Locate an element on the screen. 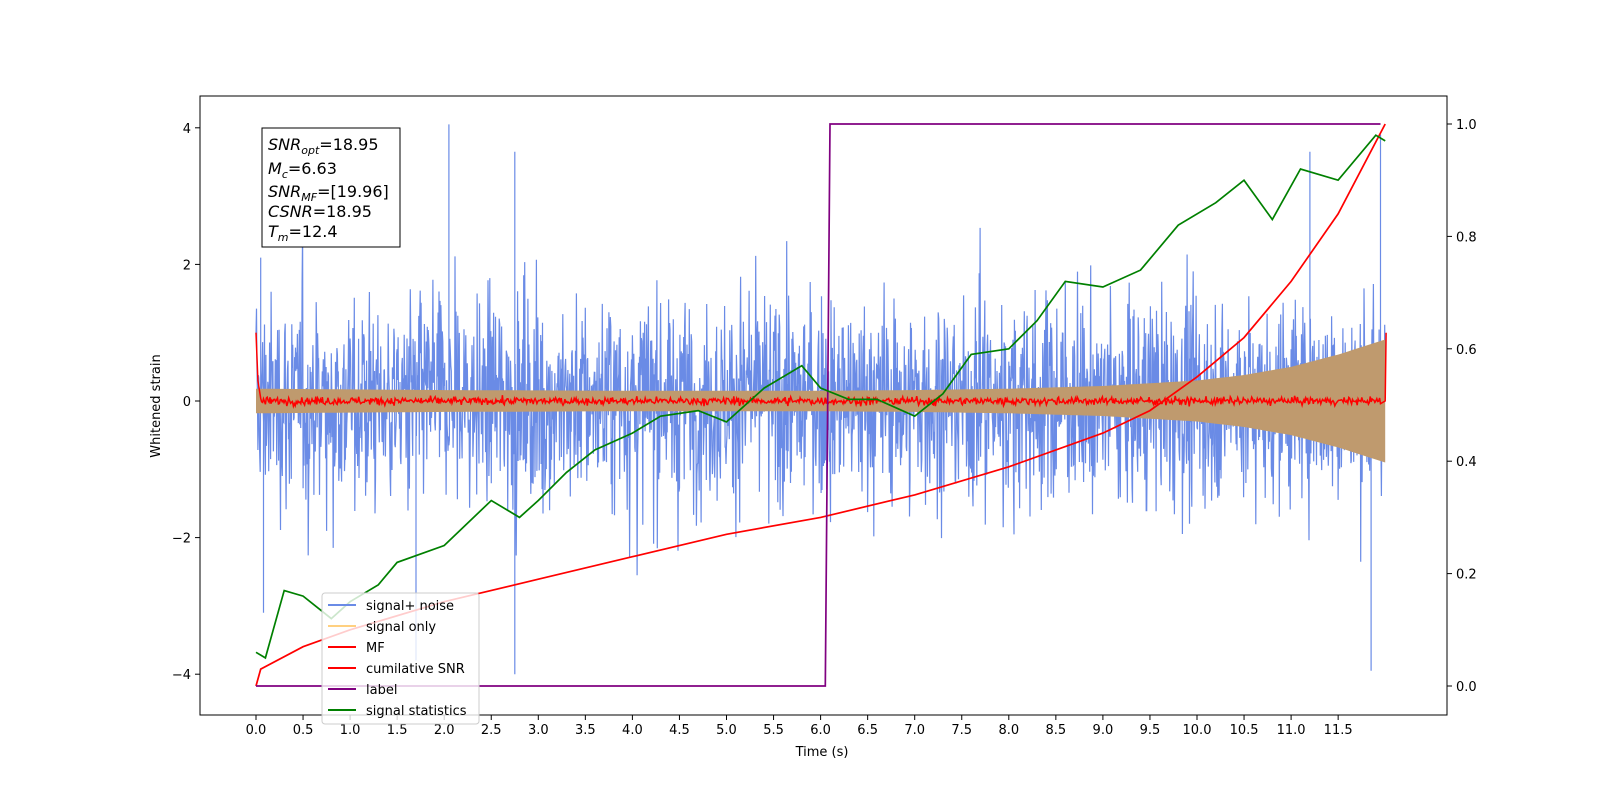 Image resolution: width=1600 pixels, height=800 pixels. y2-tick-label: 0.2 is located at coordinates (1466, 575).